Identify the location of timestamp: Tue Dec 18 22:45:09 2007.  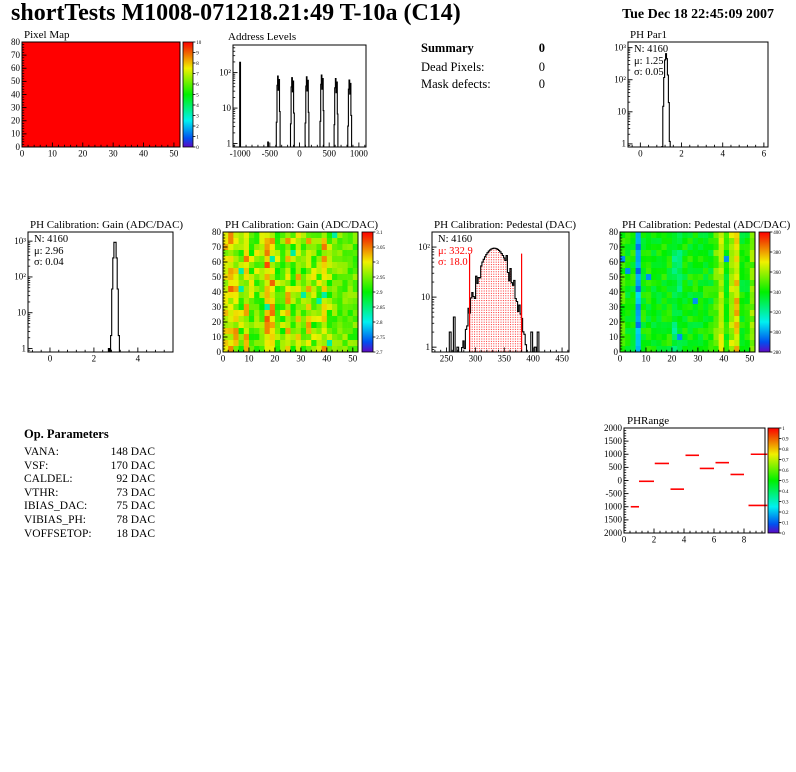
(698, 14).